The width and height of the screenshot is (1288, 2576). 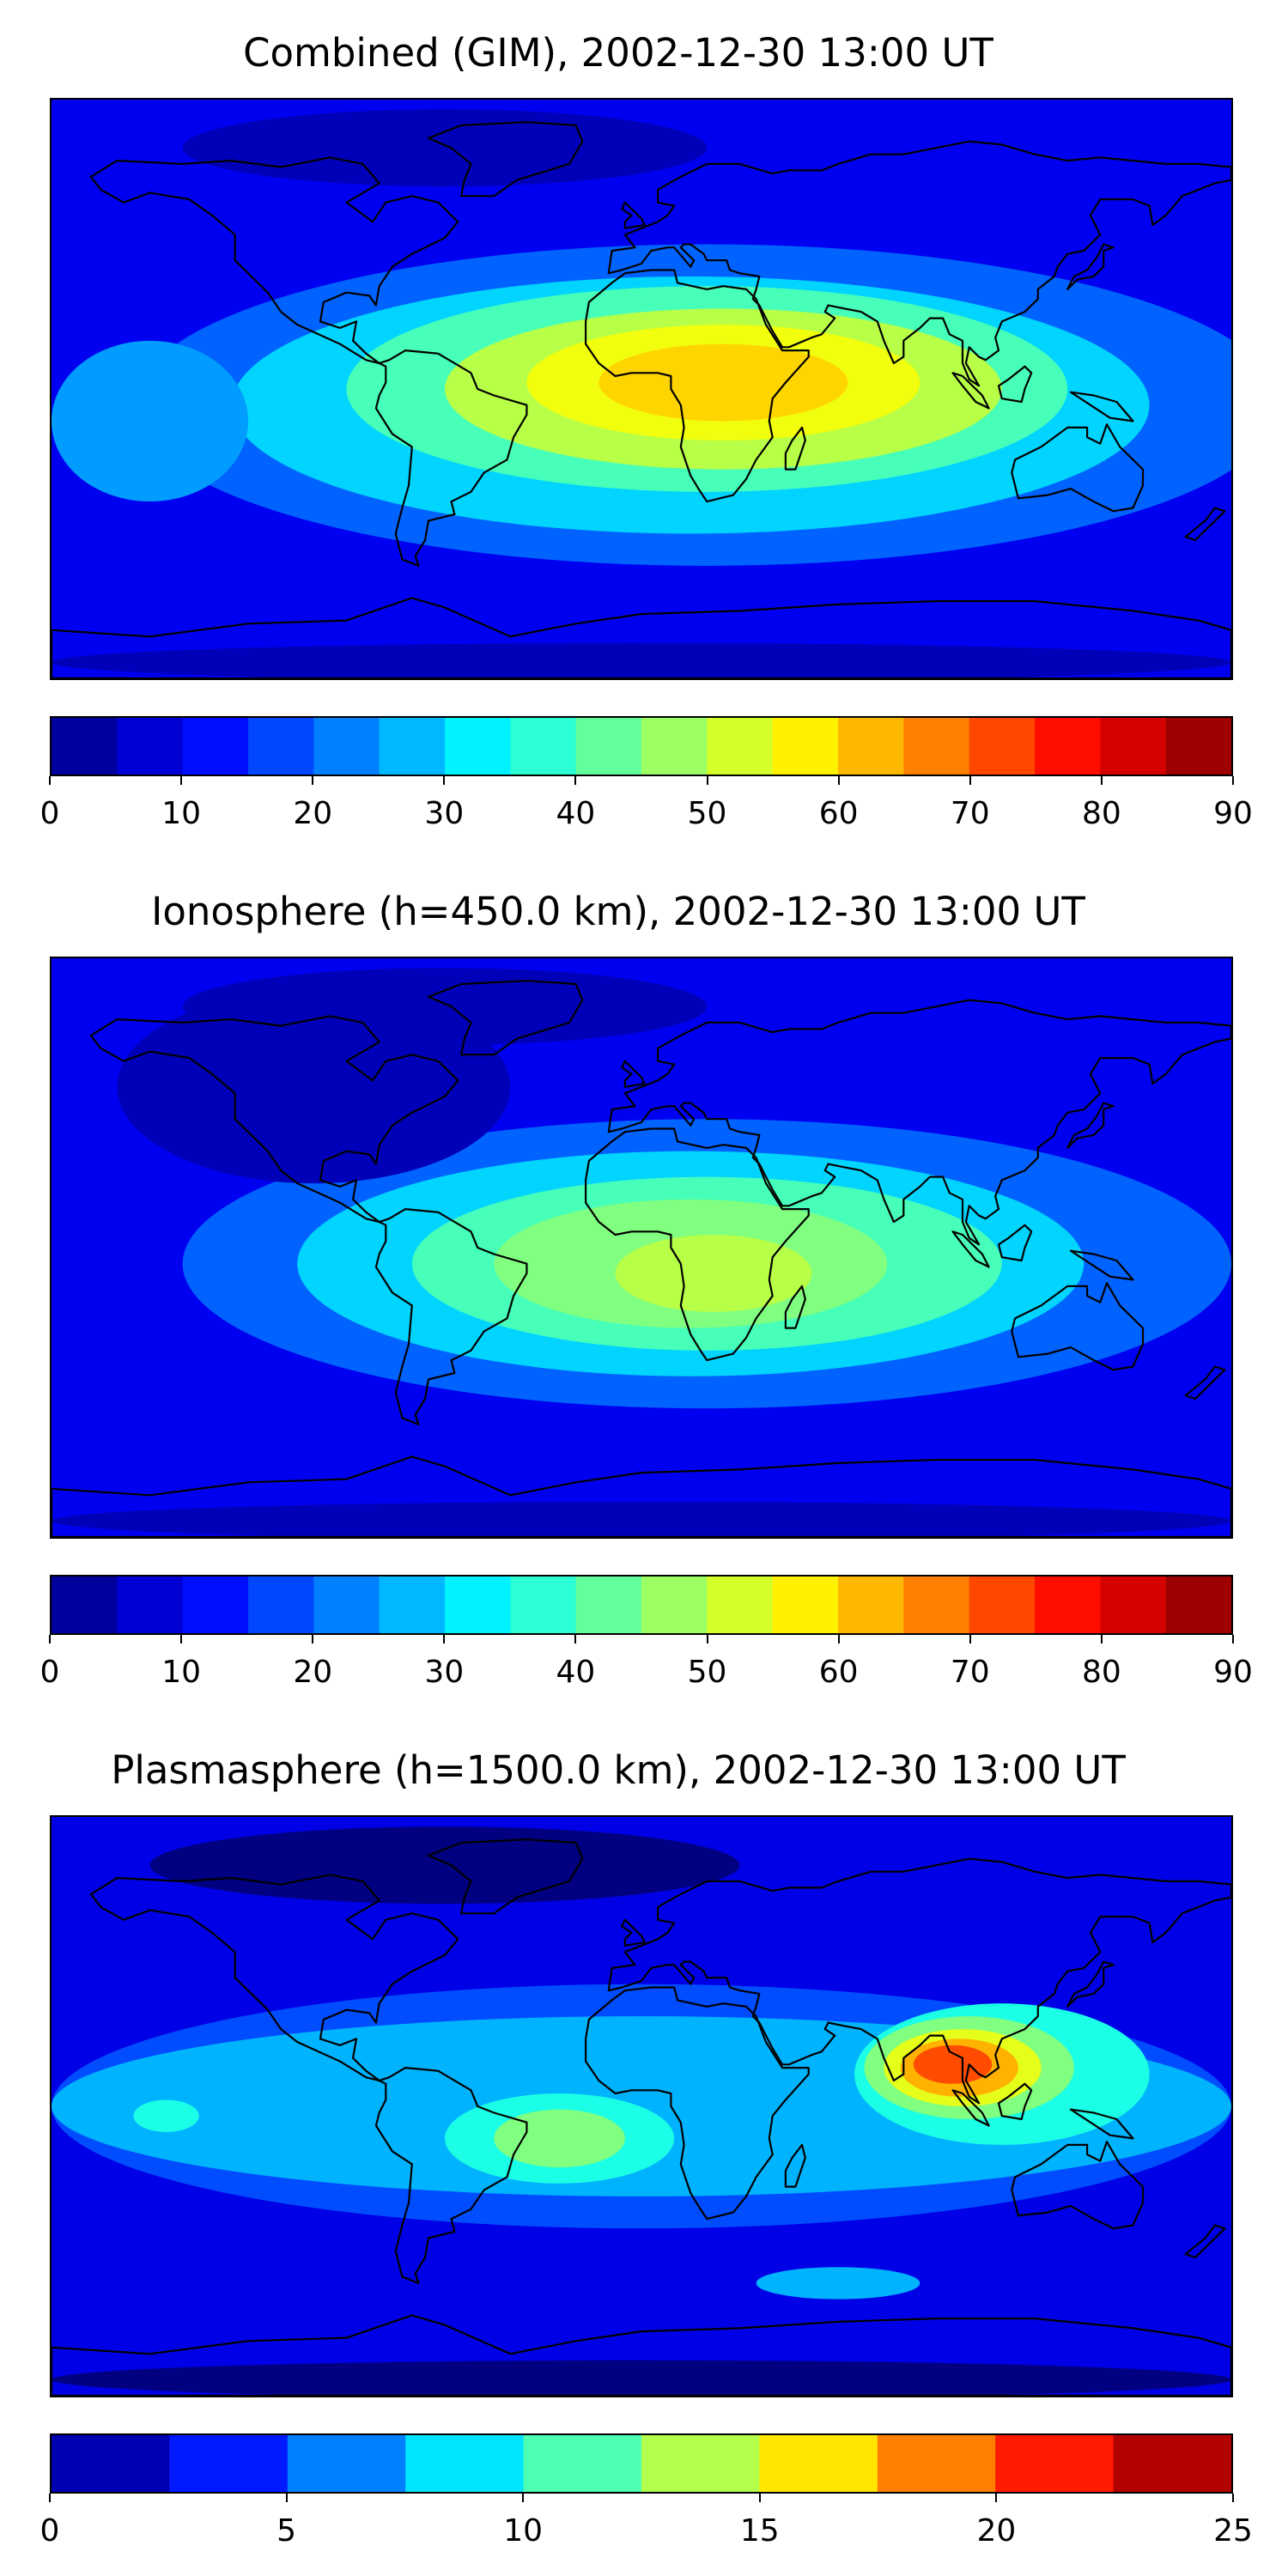 I want to click on colorbar-tick-label: 80, so click(x=1101, y=813).